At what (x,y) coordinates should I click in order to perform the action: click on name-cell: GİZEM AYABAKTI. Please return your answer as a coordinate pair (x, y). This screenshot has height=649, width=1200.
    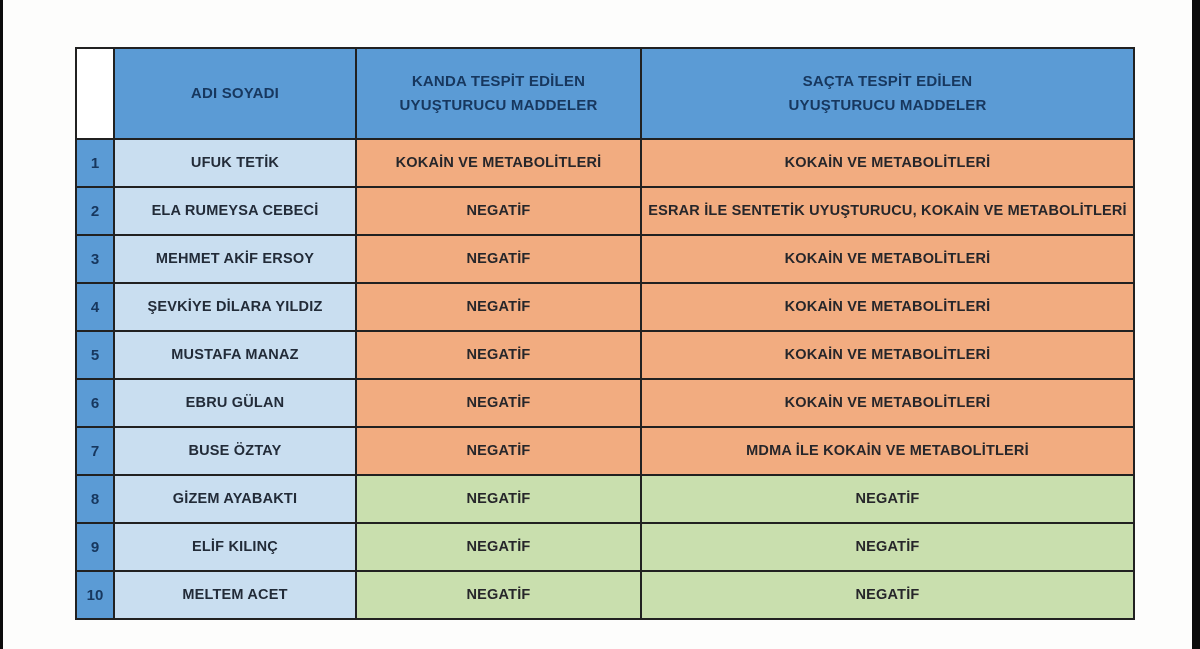
    Looking at the image, I should click on (235, 499).